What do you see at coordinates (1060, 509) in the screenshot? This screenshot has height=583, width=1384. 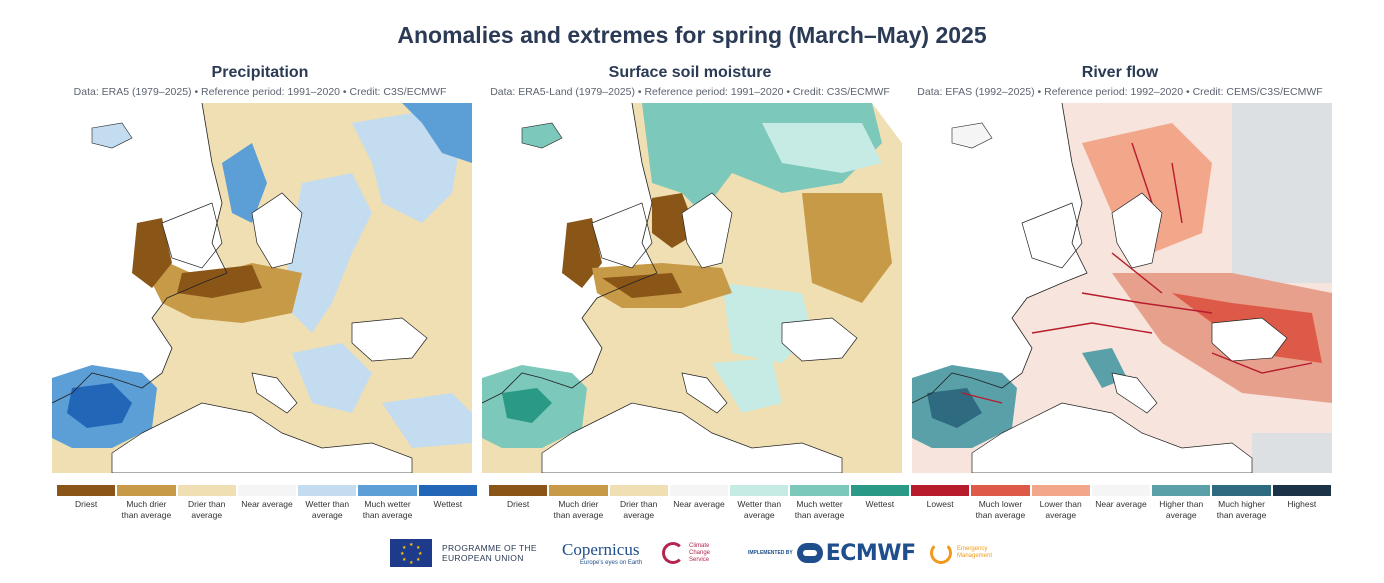 I see `legend-label: Lower than average` at bounding box center [1060, 509].